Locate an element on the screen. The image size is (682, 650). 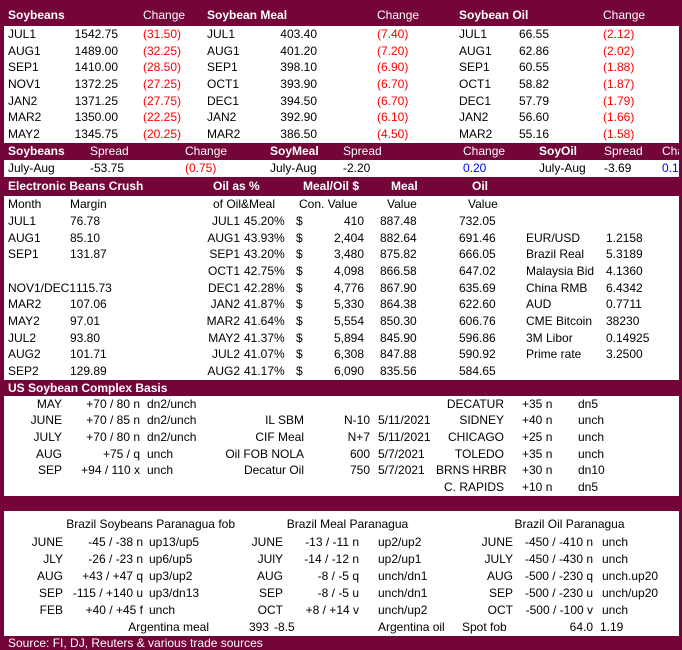
month-cell: SEP1 is located at coordinates (23, 254).